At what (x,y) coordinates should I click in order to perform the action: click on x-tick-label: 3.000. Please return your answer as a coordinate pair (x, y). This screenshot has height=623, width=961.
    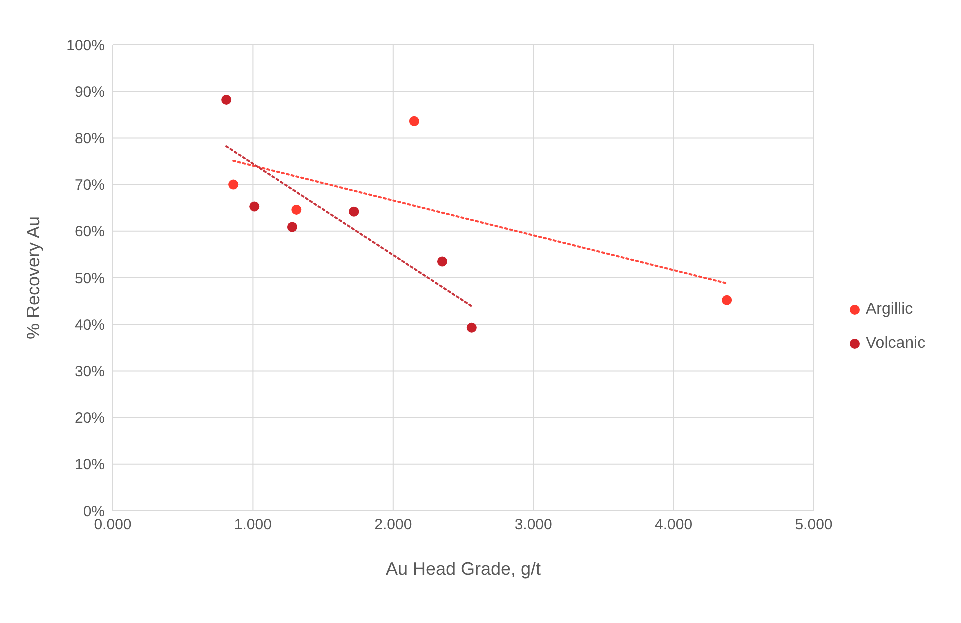
    Looking at the image, I should click on (533, 525).